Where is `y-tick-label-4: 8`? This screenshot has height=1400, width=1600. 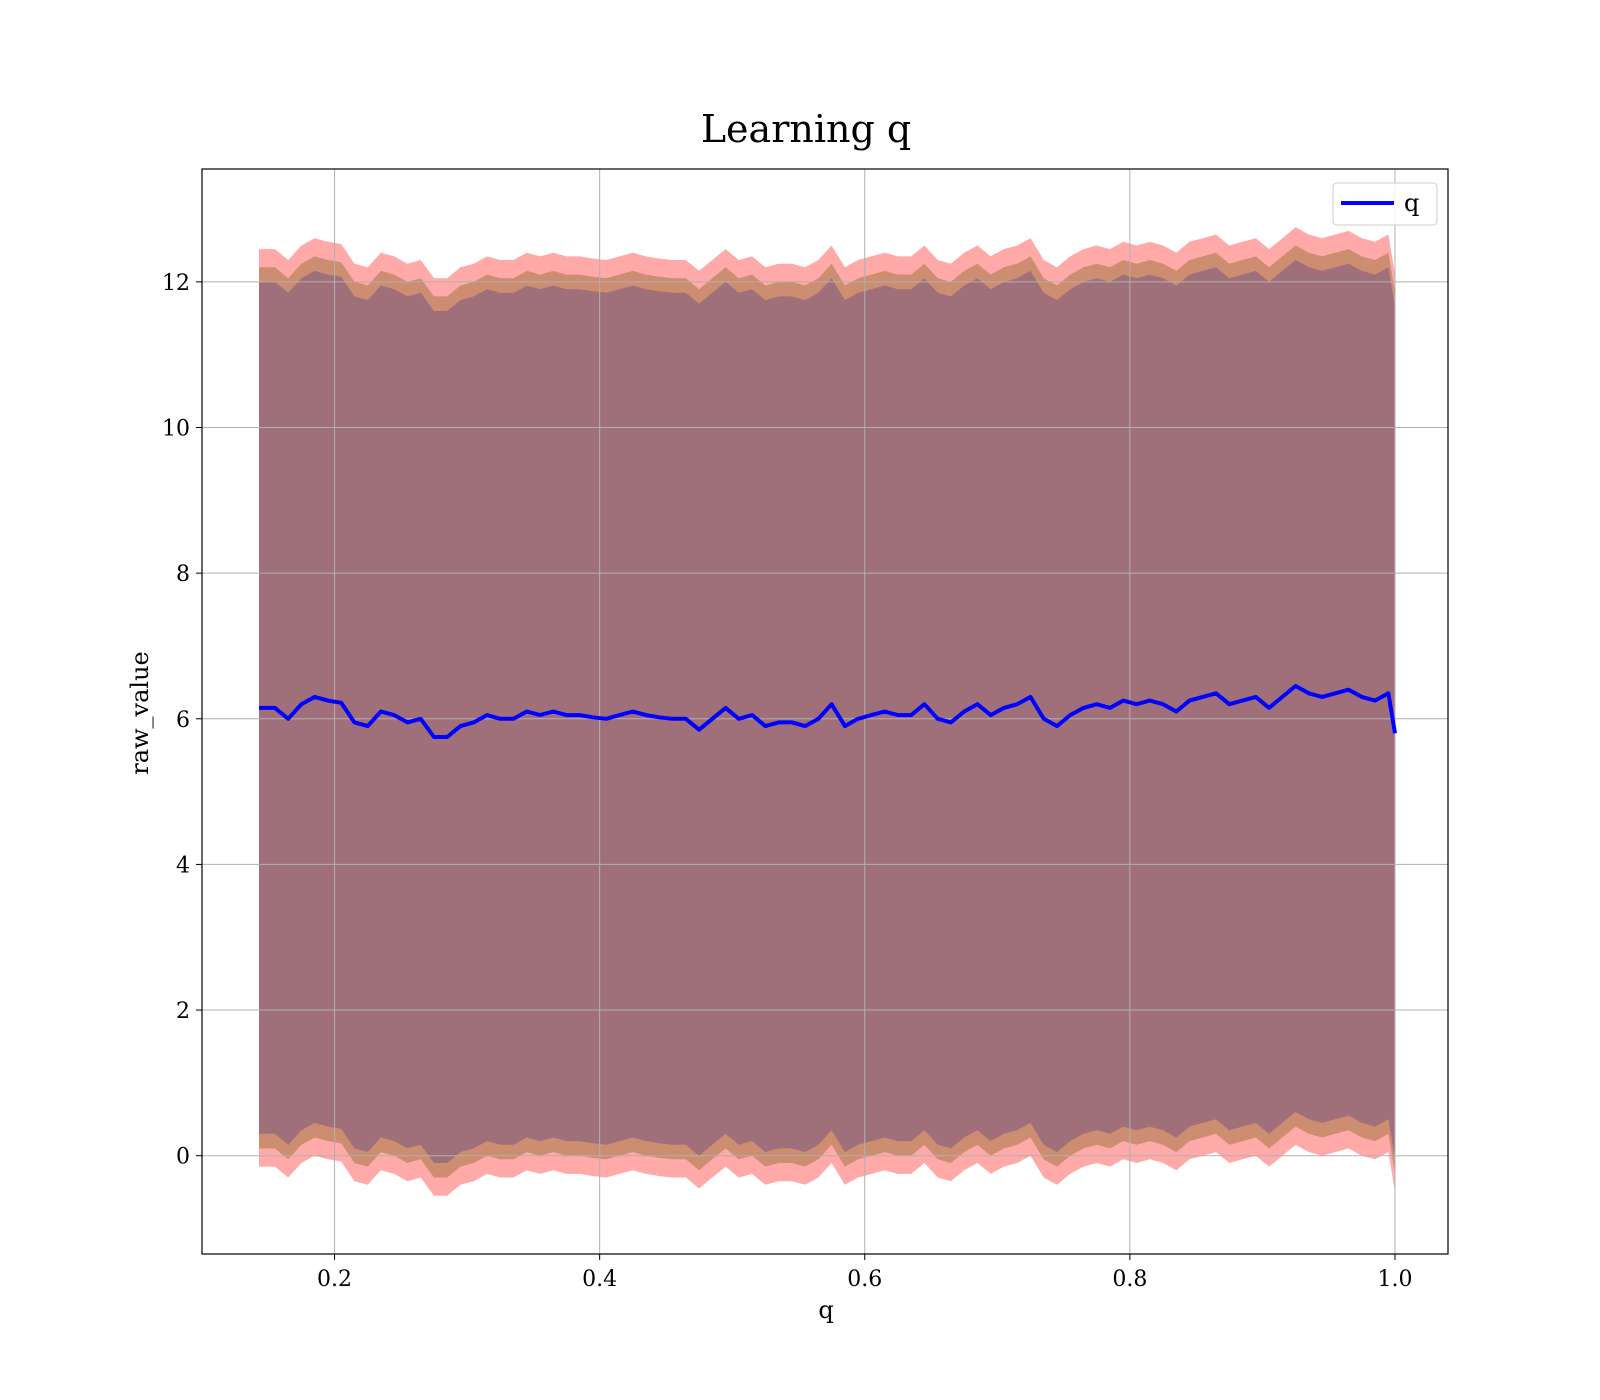
y-tick-label-4: 8 is located at coordinates (183, 574).